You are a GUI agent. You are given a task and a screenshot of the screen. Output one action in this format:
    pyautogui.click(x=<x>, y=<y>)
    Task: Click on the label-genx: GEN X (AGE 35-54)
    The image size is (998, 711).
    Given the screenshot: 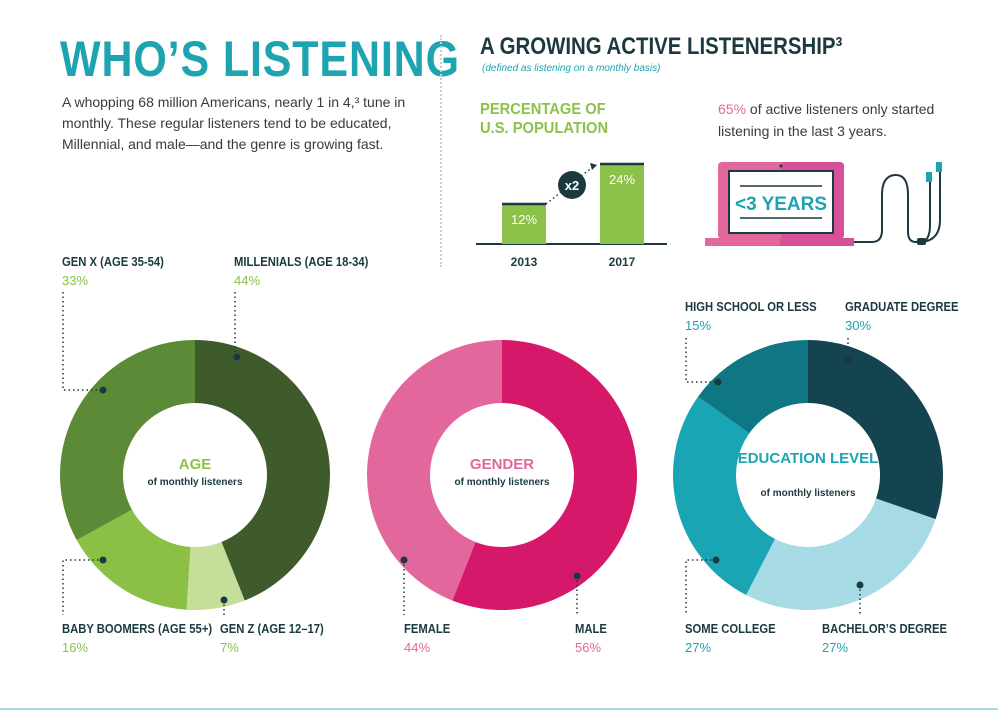 What is the action you would take?
    pyautogui.click(x=113, y=262)
    